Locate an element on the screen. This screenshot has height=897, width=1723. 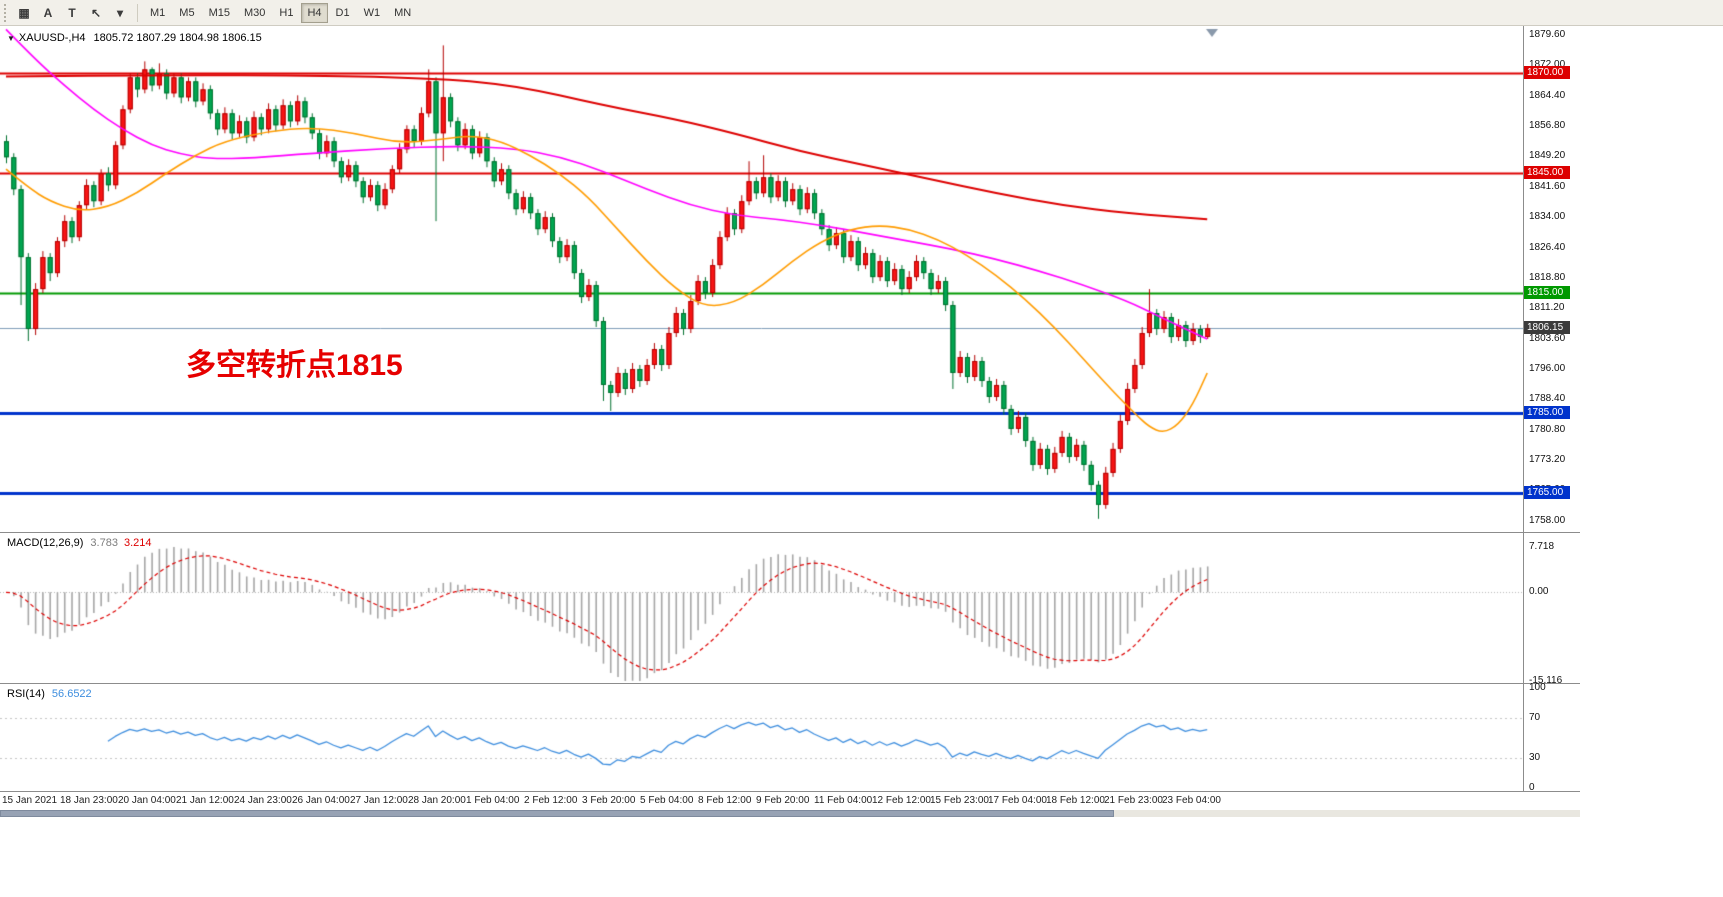
price-axis-label: 1841.60 is located at coordinates (1547, 186).